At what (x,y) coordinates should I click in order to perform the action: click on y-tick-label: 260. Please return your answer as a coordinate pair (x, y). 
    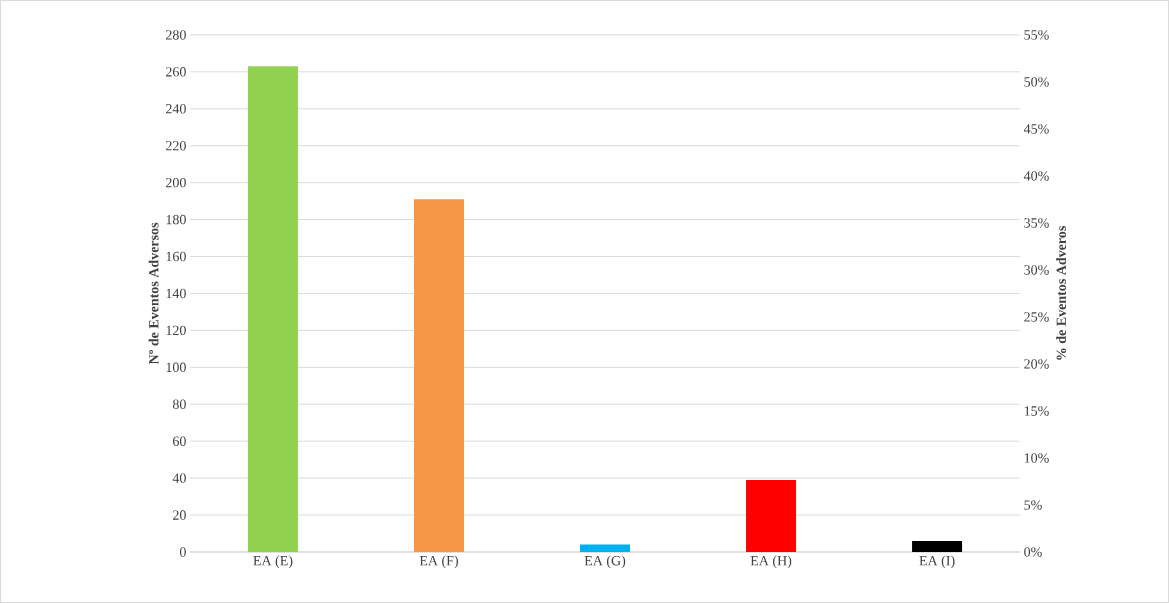
    Looking at the image, I should click on (176, 72).